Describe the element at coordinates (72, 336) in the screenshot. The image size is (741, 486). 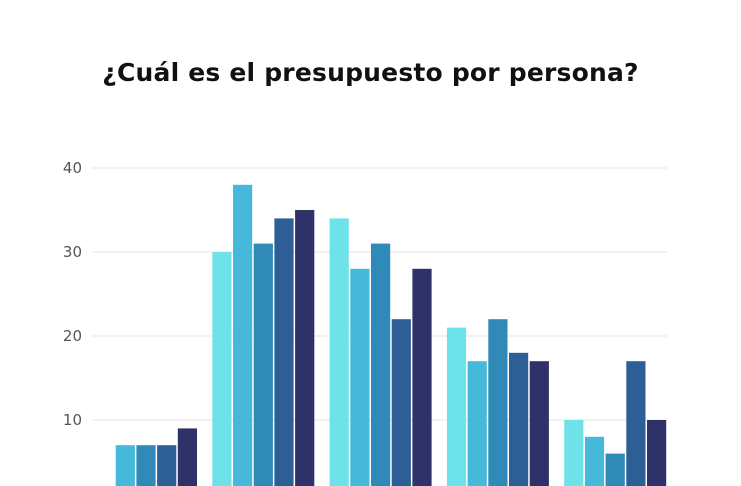
I see `y-tick-label: 20` at that location.